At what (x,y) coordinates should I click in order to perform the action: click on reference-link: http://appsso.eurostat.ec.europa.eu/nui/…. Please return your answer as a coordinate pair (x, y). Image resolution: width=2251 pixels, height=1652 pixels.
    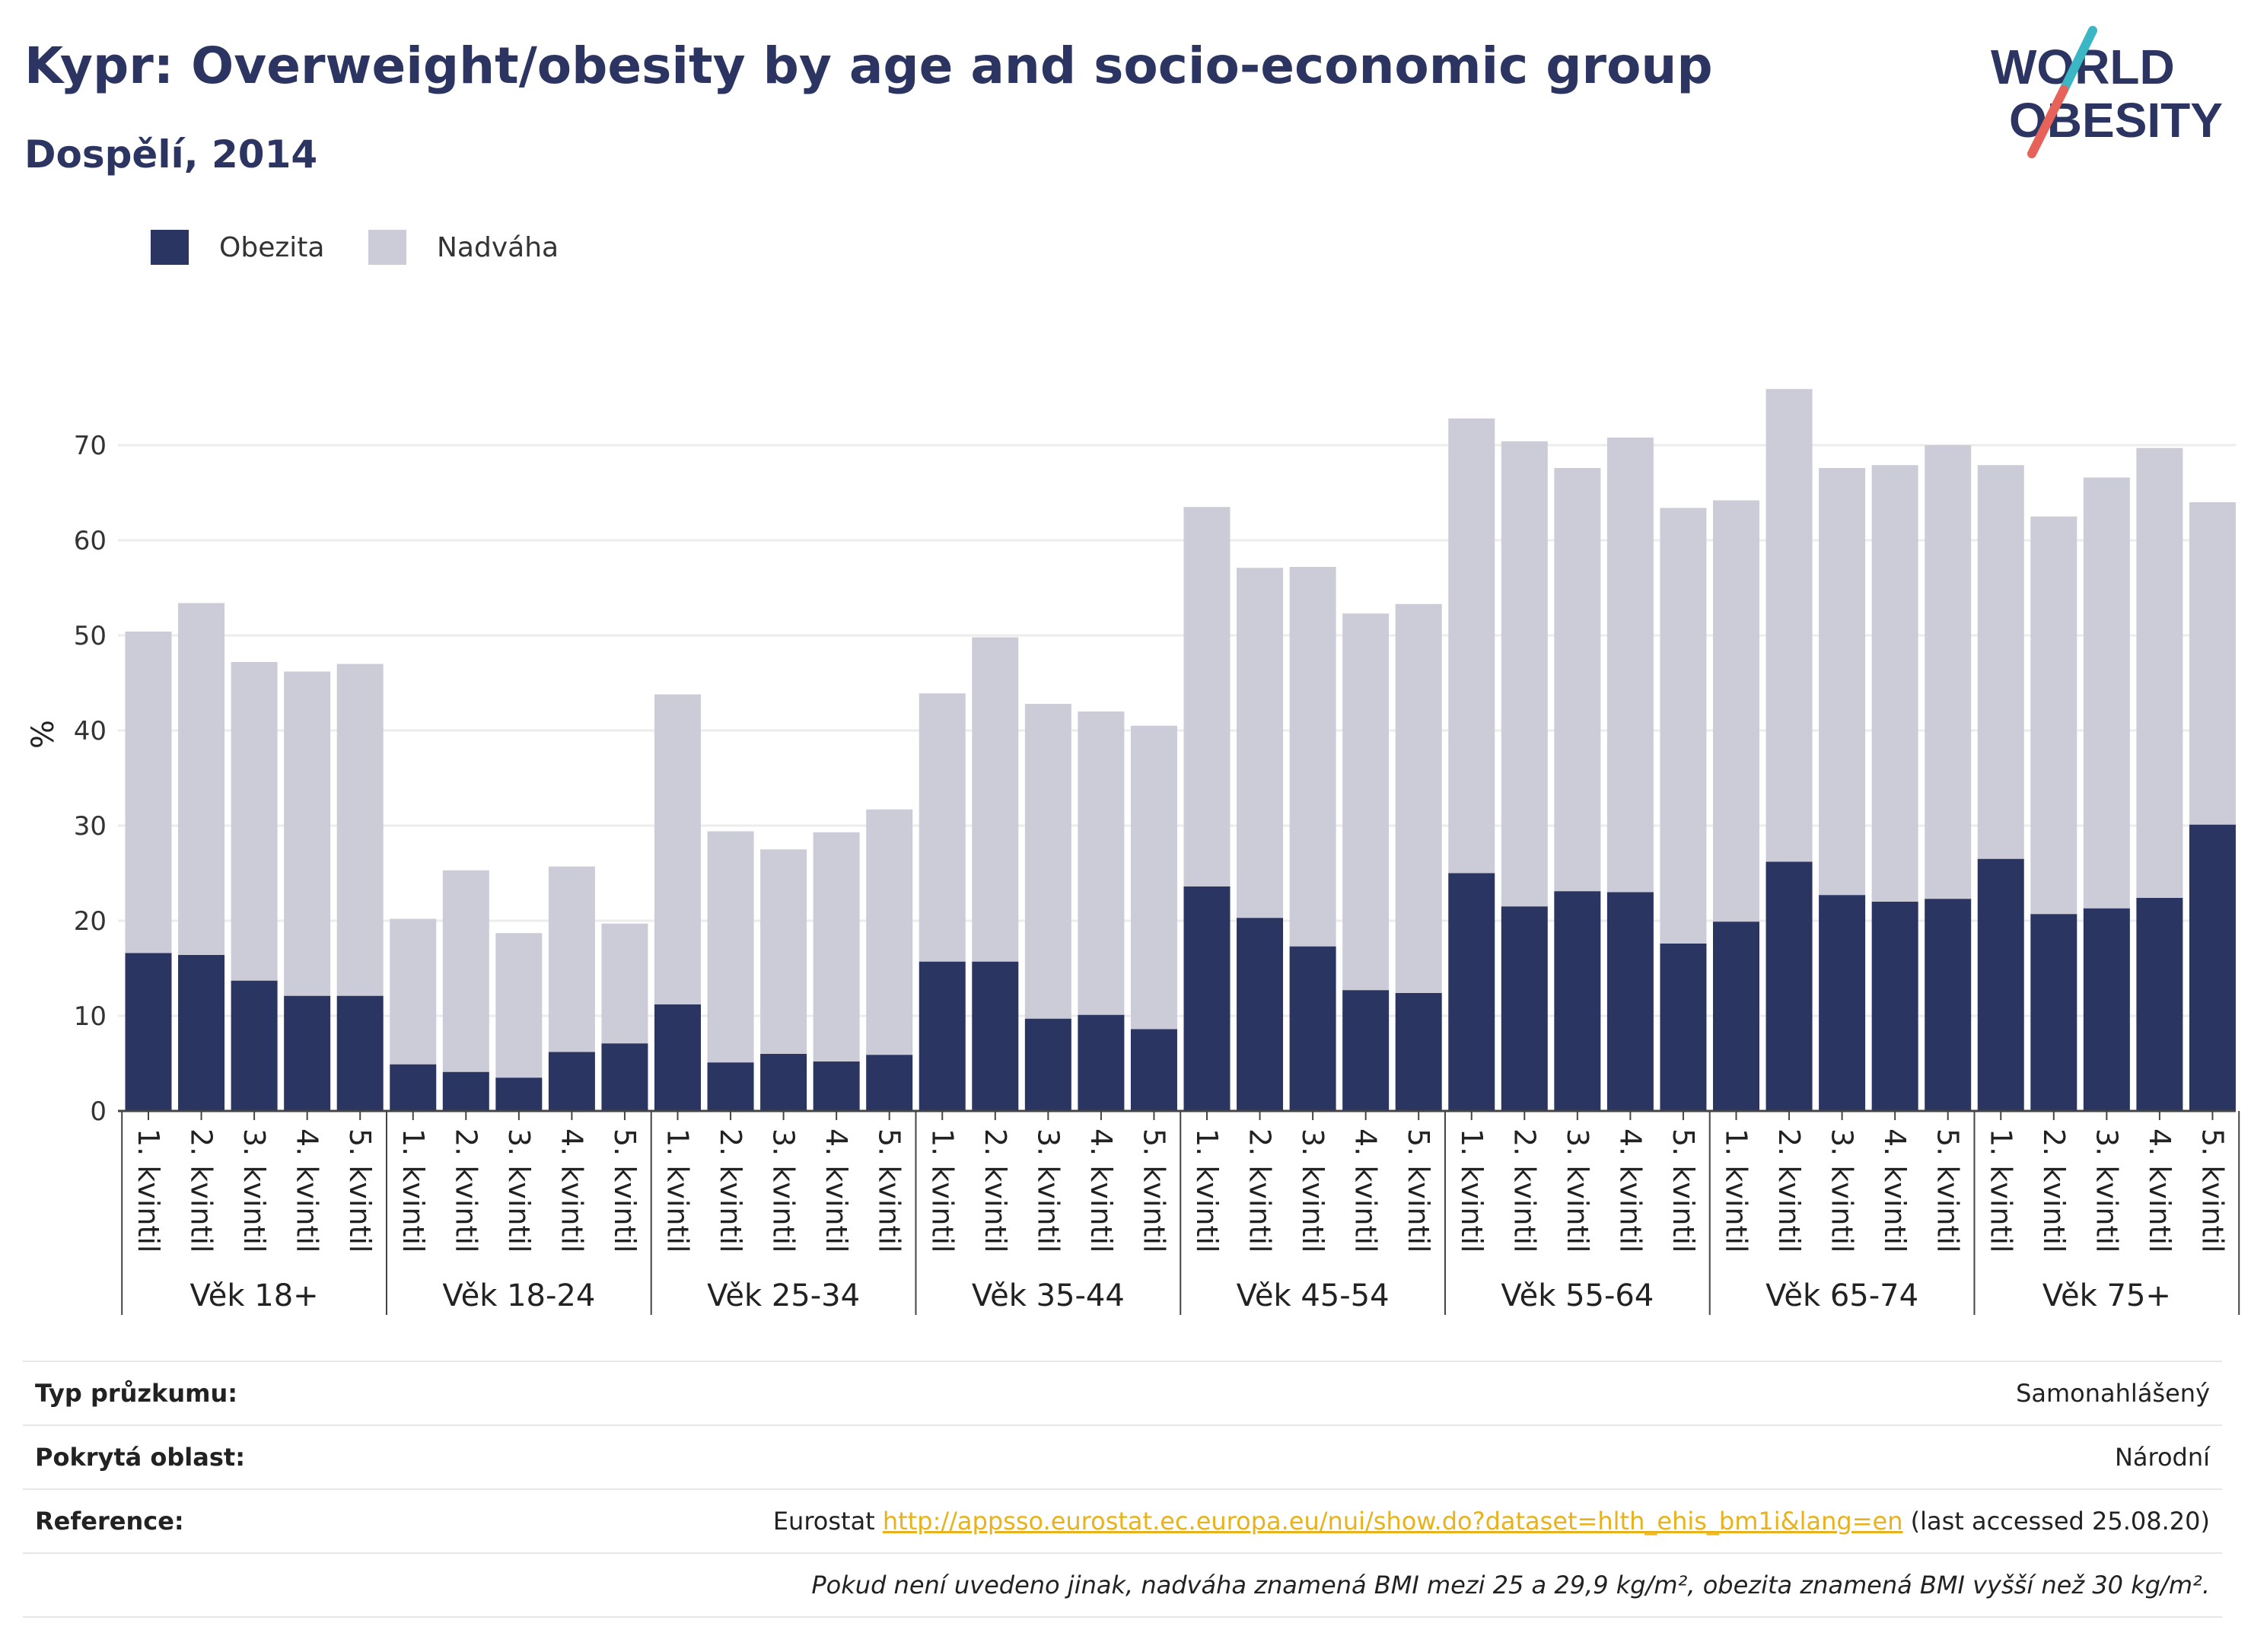
    Looking at the image, I should click on (1392, 1521).